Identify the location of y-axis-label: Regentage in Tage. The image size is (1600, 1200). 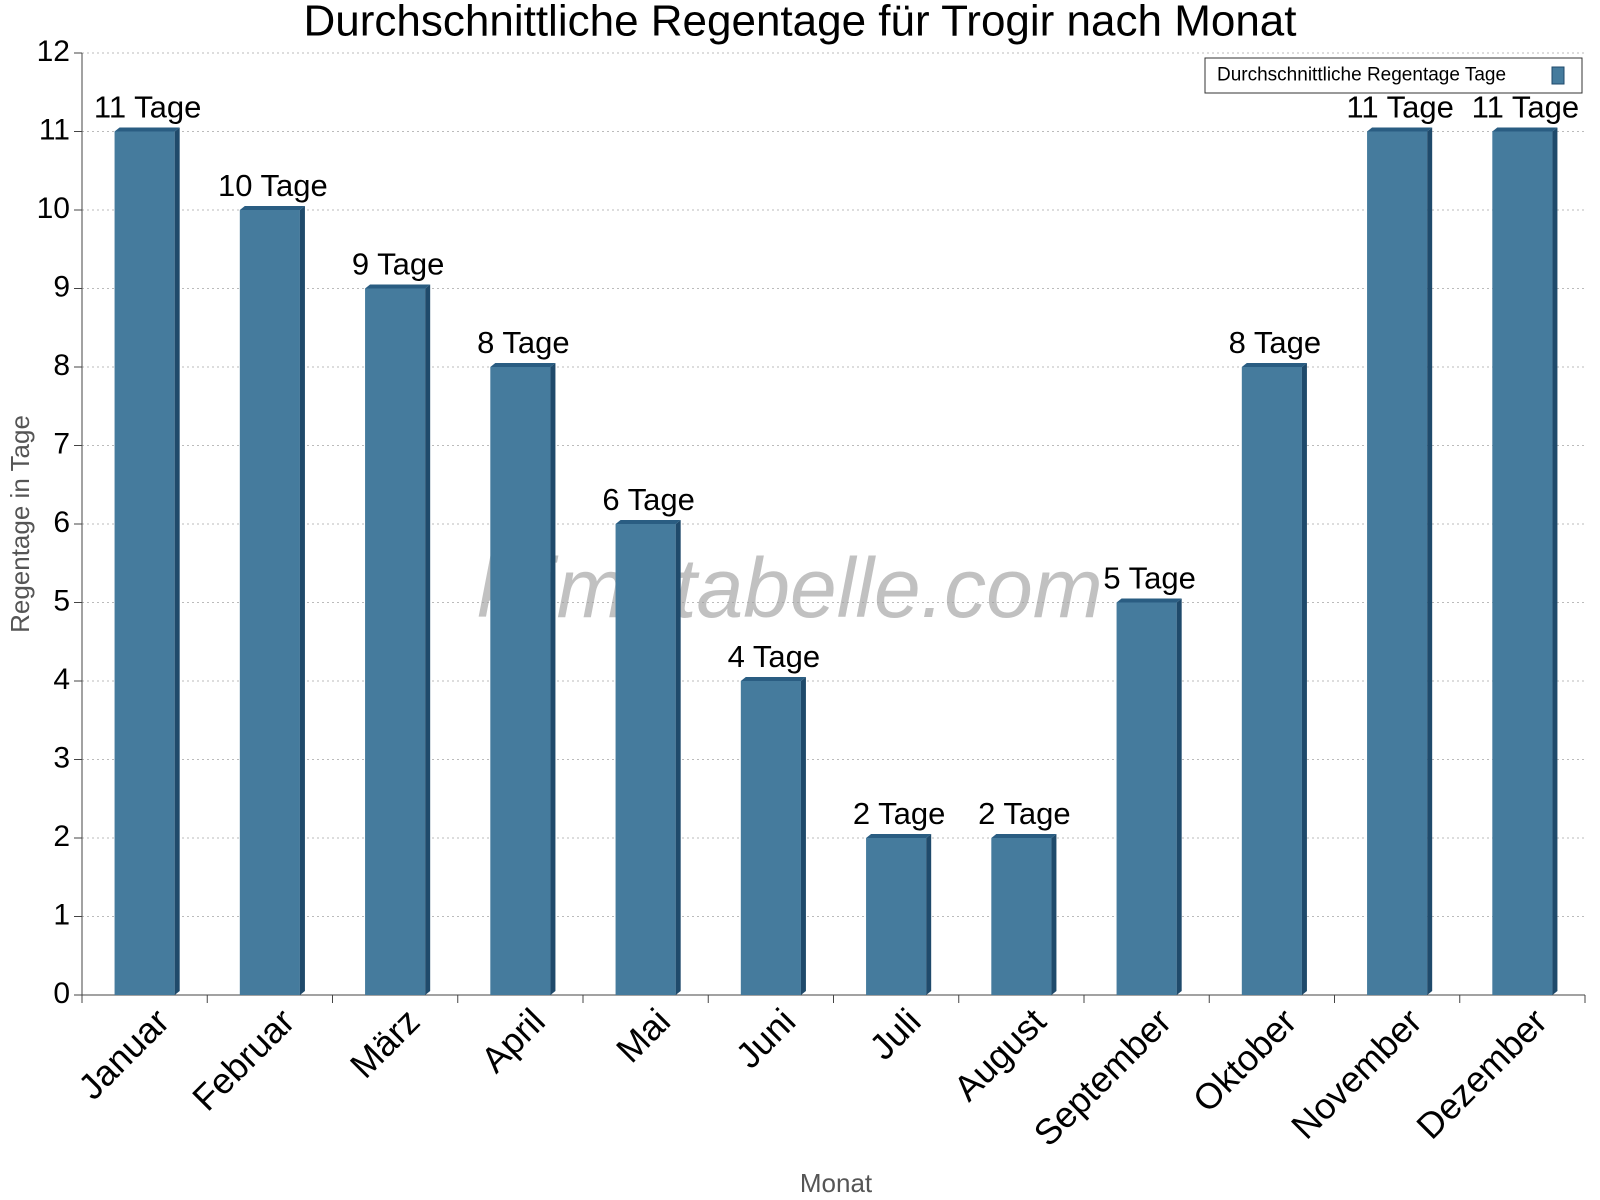
(20, 524).